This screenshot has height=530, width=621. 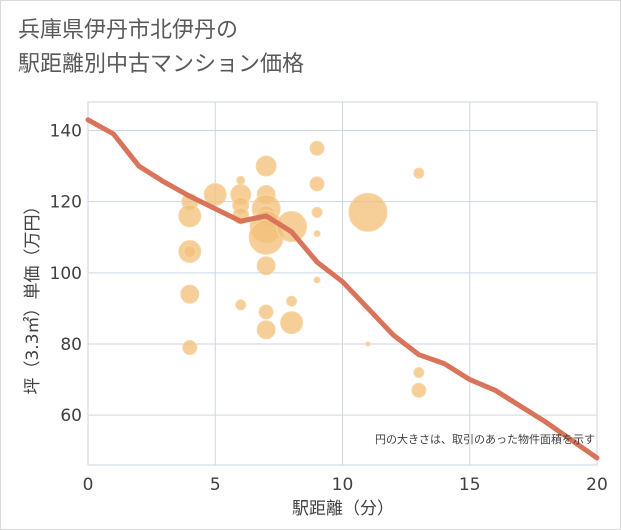 What do you see at coordinates (343, 485) in the screenshot?
I see `x-tick-label: 10` at bounding box center [343, 485].